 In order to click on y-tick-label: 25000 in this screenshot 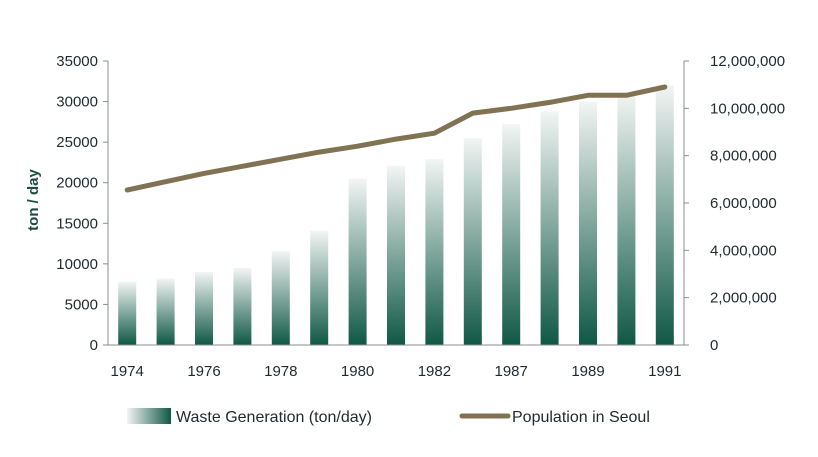, I will do `click(77, 142)`.